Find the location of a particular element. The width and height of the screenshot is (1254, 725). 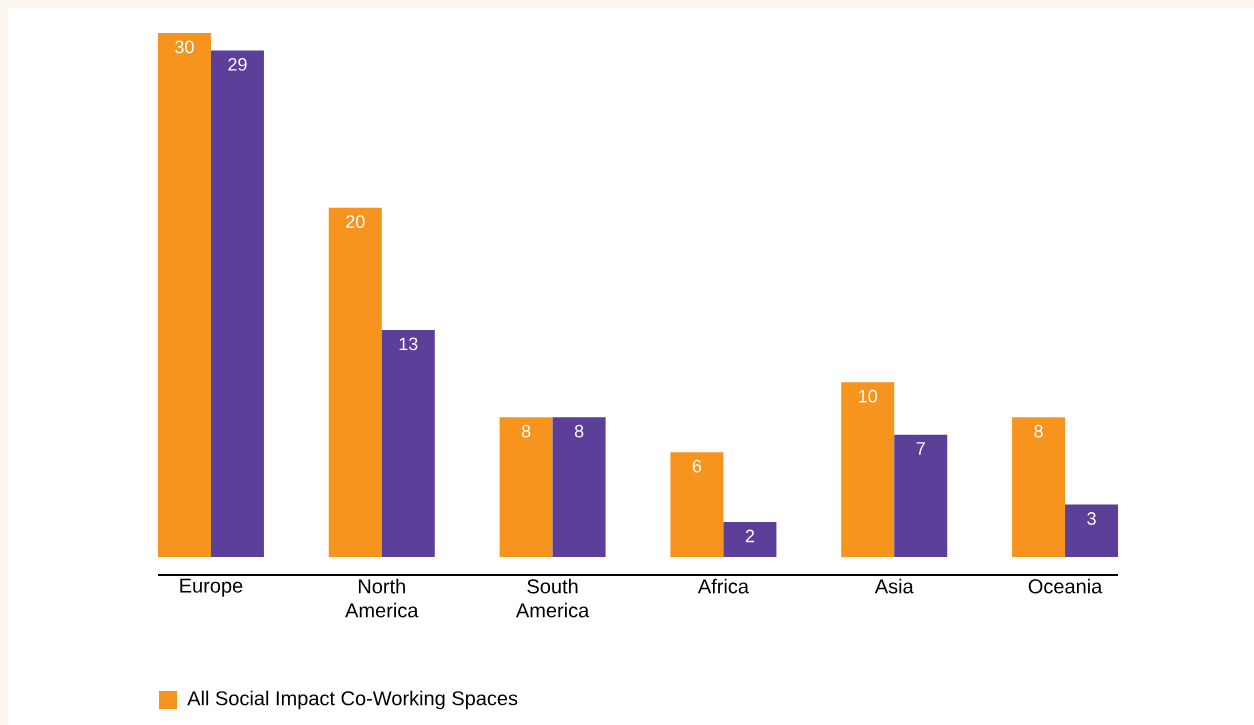

x-tick-label: Africa is located at coordinates (723, 586).